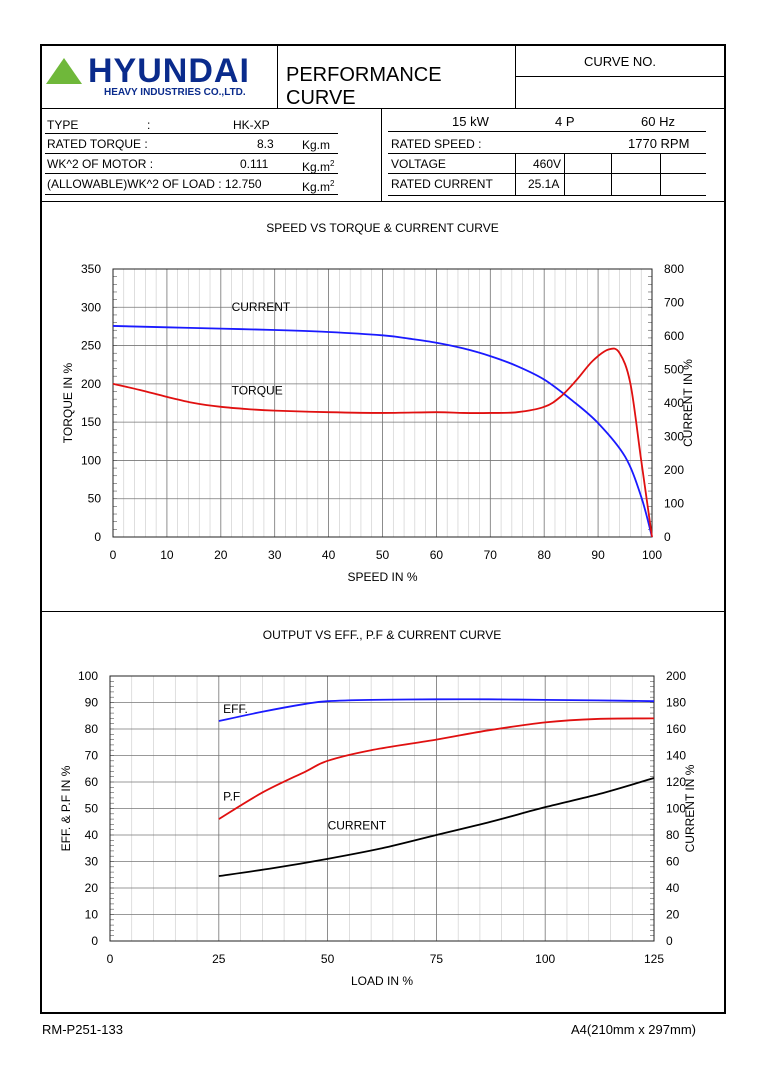 The width and height of the screenshot is (768, 1085). I want to click on y-axis-label: TORQUE IN %, so click(68, 402).